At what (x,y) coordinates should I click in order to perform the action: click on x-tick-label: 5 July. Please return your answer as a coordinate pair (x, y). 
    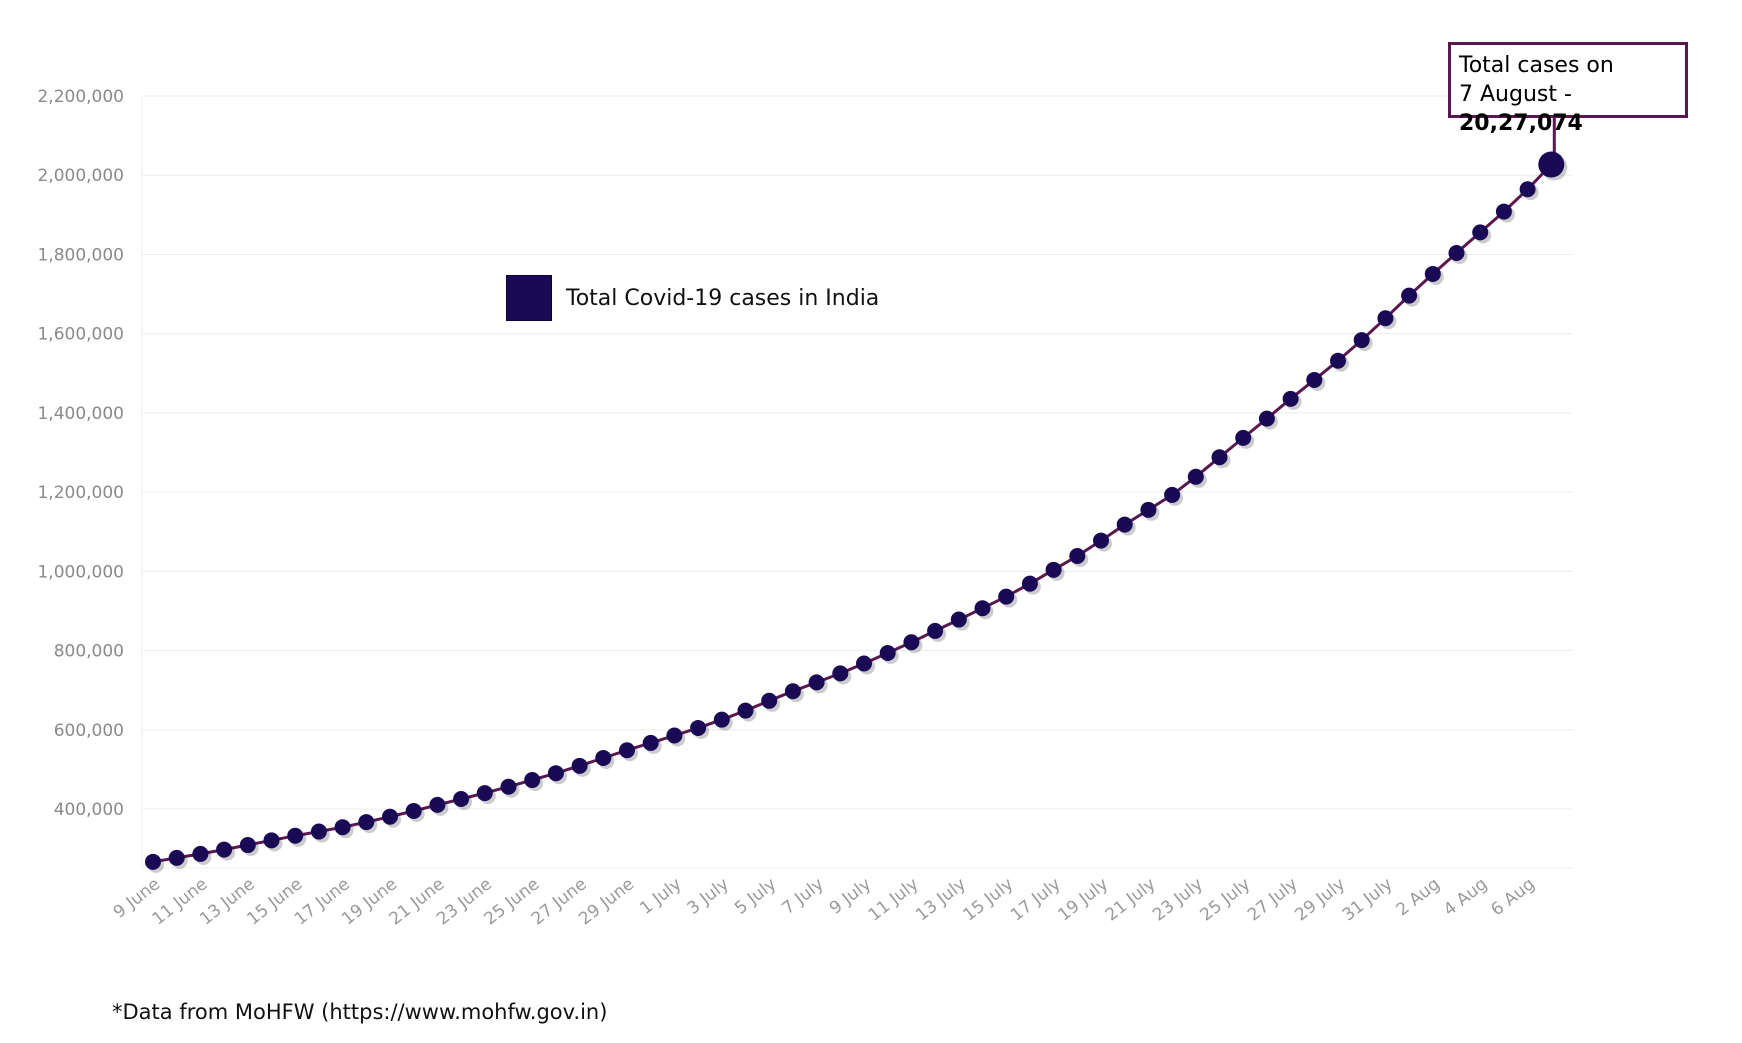
    Looking at the image, I should click on (755, 896).